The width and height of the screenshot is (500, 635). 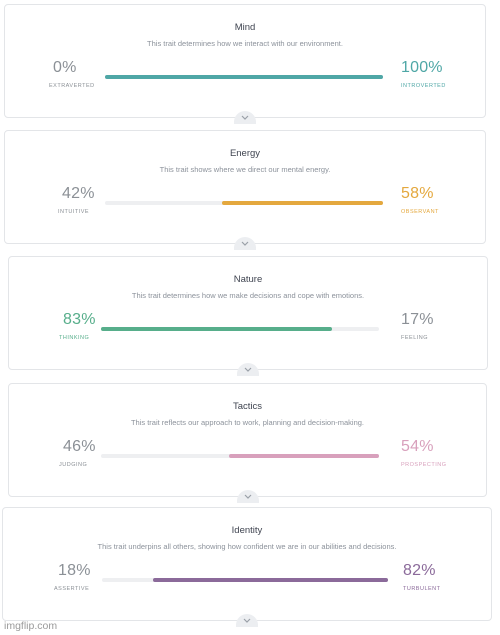 What do you see at coordinates (245, 27) in the screenshot?
I see `trait-title: Mind` at bounding box center [245, 27].